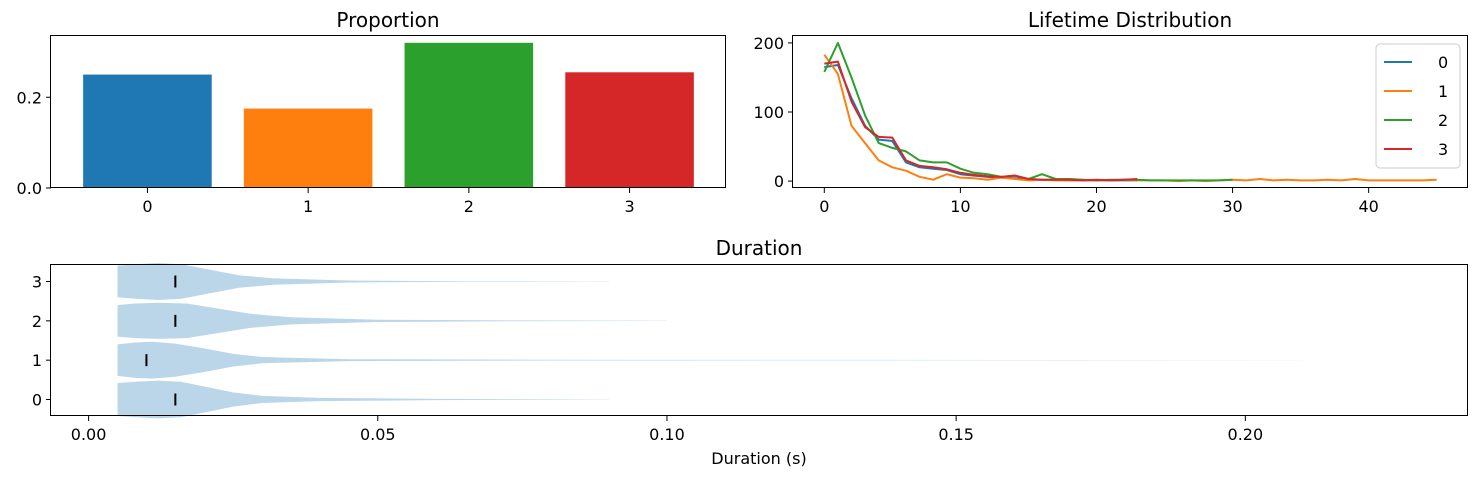 The height and width of the screenshot is (478, 1477). Describe the element at coordinates (37, 282) in the screenshot. I see `ytick-label: 3` at that location.